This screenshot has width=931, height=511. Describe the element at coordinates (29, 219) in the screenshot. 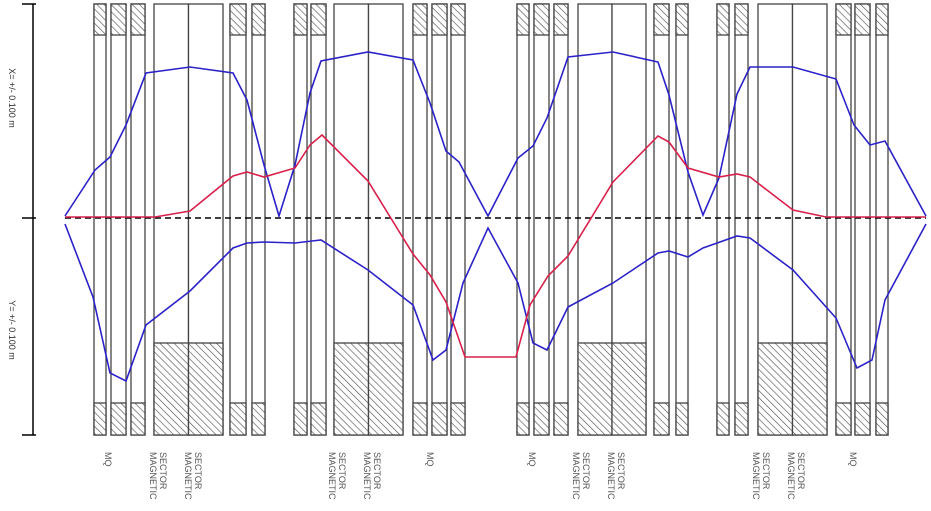

I see `scale-bar` at that location.